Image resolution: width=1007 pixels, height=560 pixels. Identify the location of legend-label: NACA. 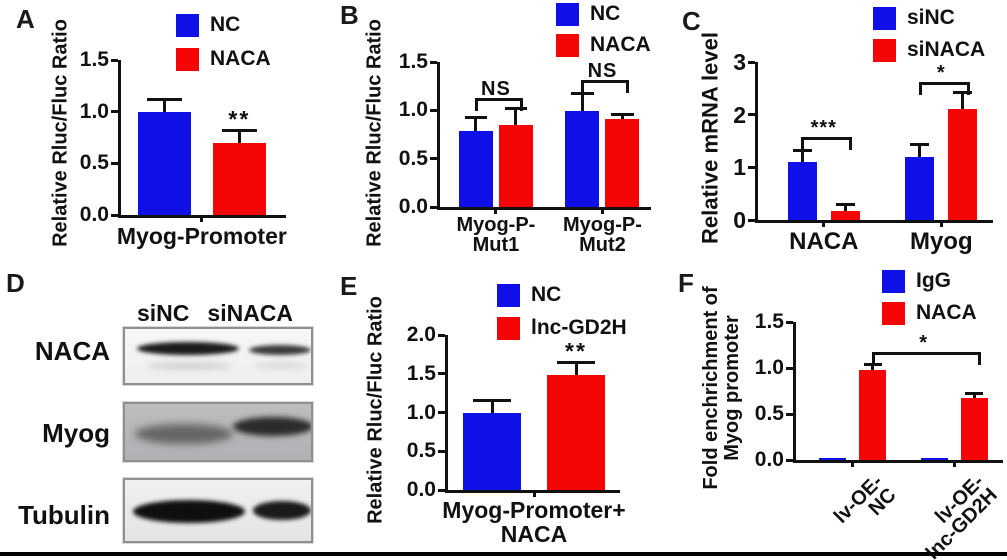
(946, 312).